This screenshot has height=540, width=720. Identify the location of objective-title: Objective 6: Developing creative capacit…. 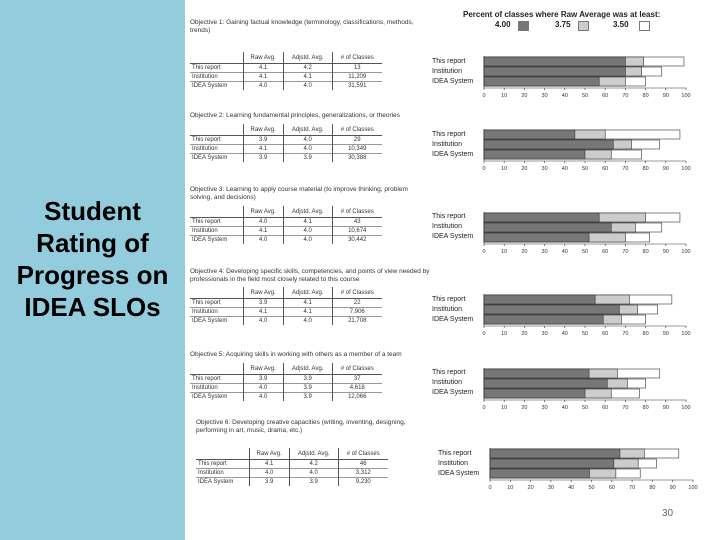
(301, 426).